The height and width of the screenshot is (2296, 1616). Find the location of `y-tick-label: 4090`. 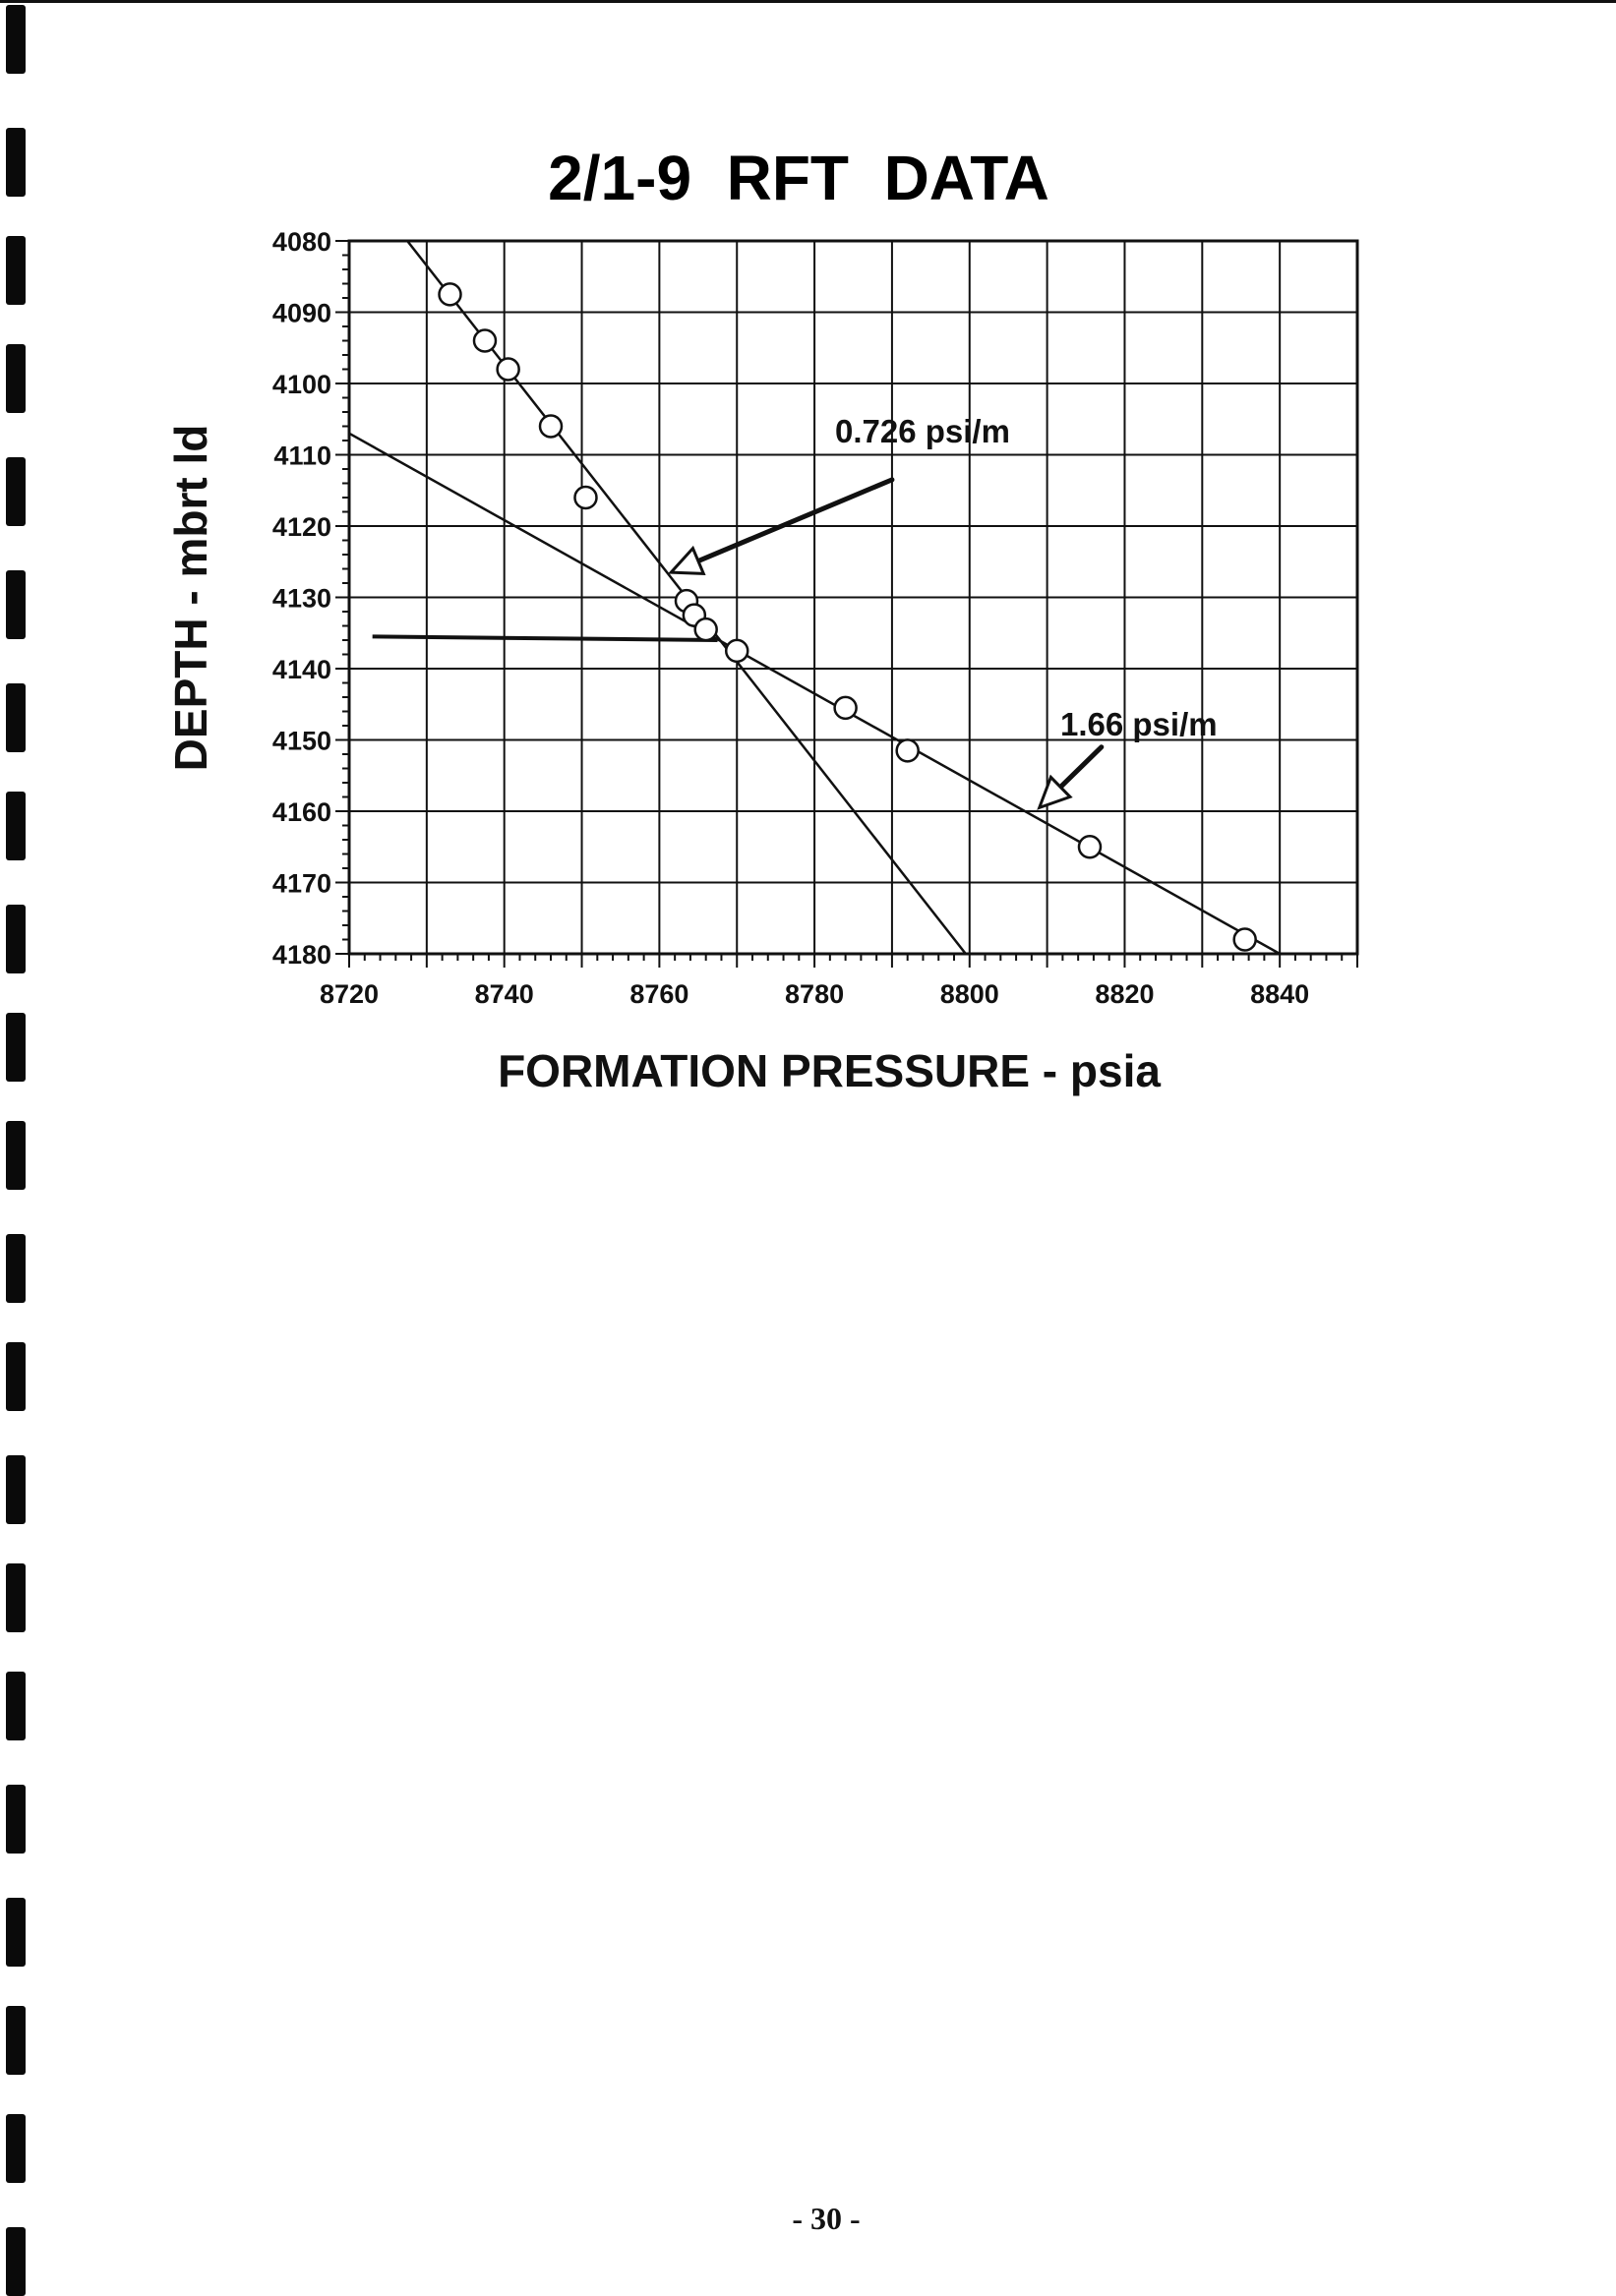

y-tick-label: 4090 is located at coordinates (302, 313).